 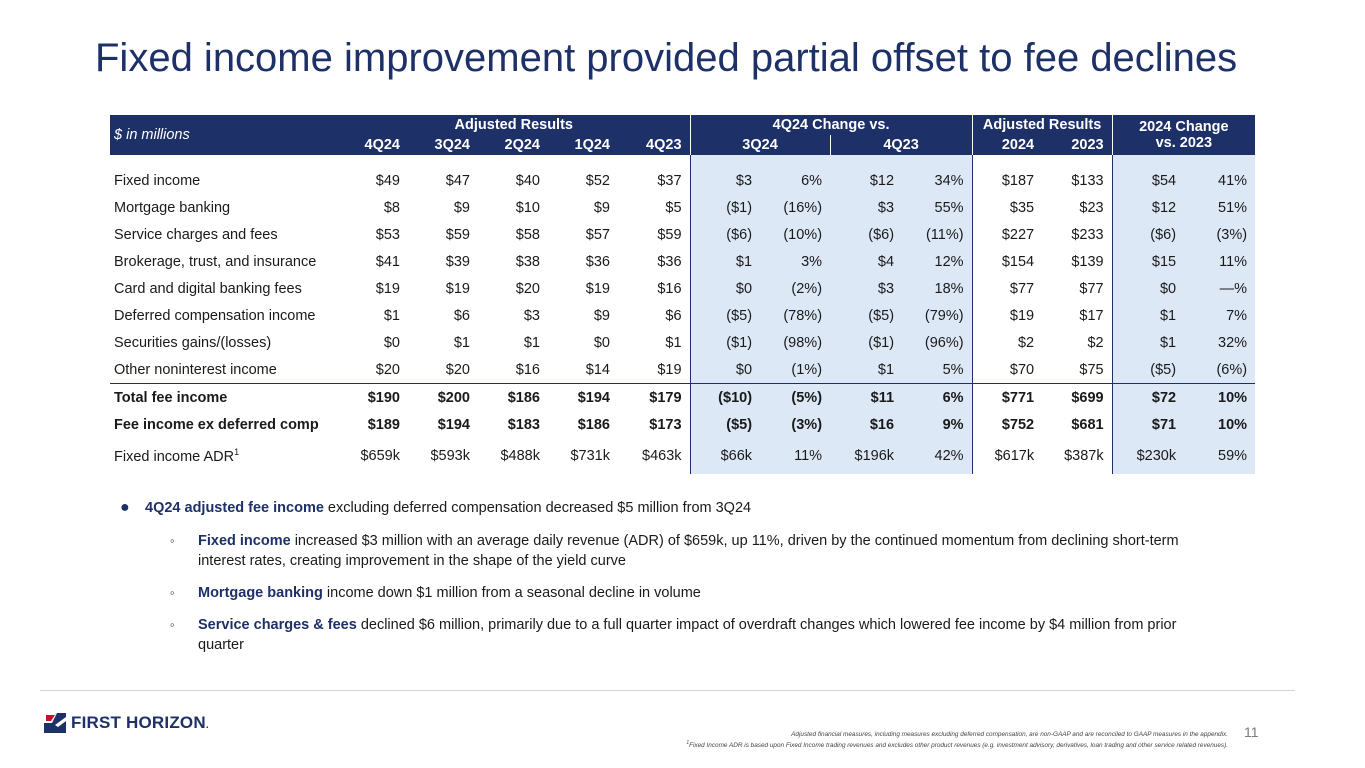 What do you see at coordinates (1077, 145) in the screenshot?
I see `col-header-year: 2023` at bounding box center [1077, 145].